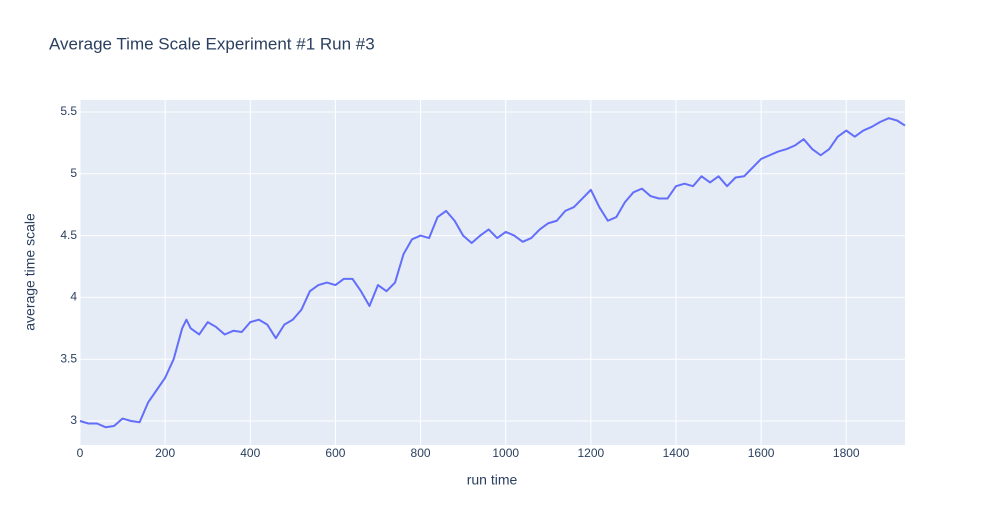  What do you see at coordinates (30, 272) in the screenshot?
I see `y-axis-title: average time scale` at bounding box center [30, 272].